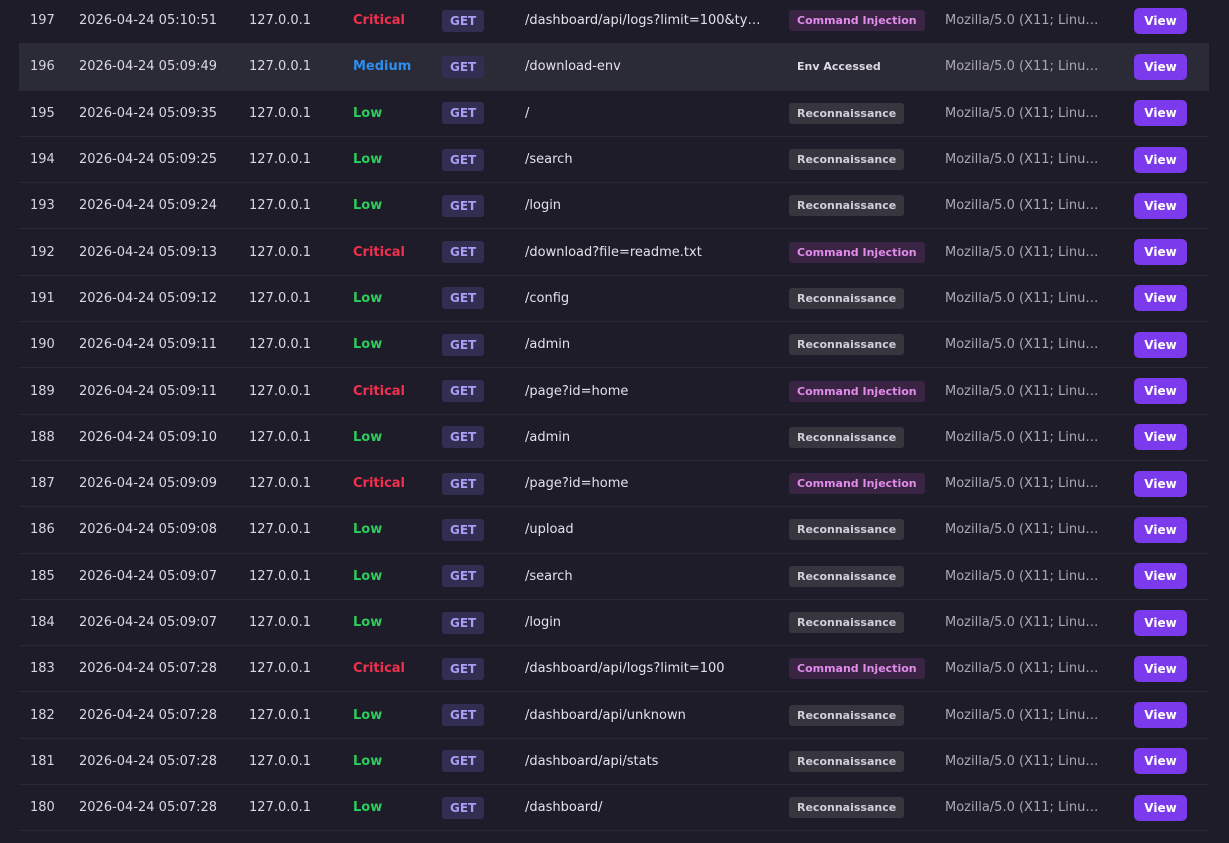 Image resolution: width=1229 pixels, height=843 pixels. I want to click on request-path: /dashboard/api/logs?limit=100&type=, so click(645, 21).